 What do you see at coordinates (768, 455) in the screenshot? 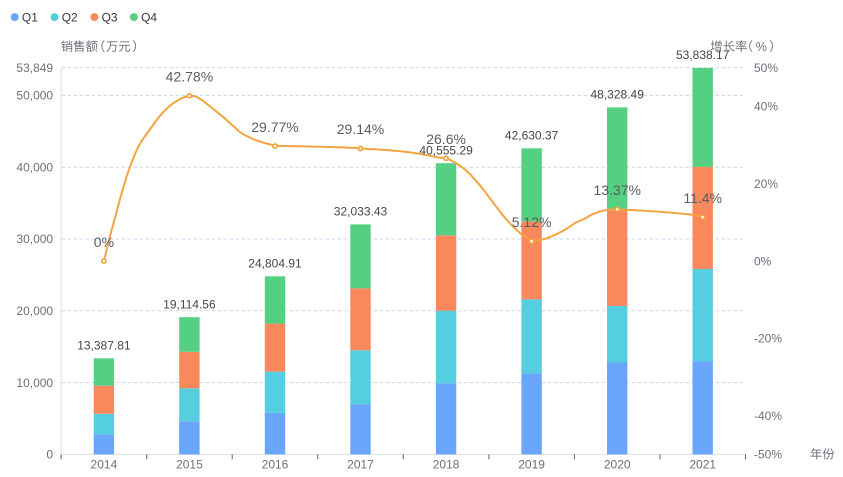
I see `svg-text: -50%` at bounding box center [768, 455].